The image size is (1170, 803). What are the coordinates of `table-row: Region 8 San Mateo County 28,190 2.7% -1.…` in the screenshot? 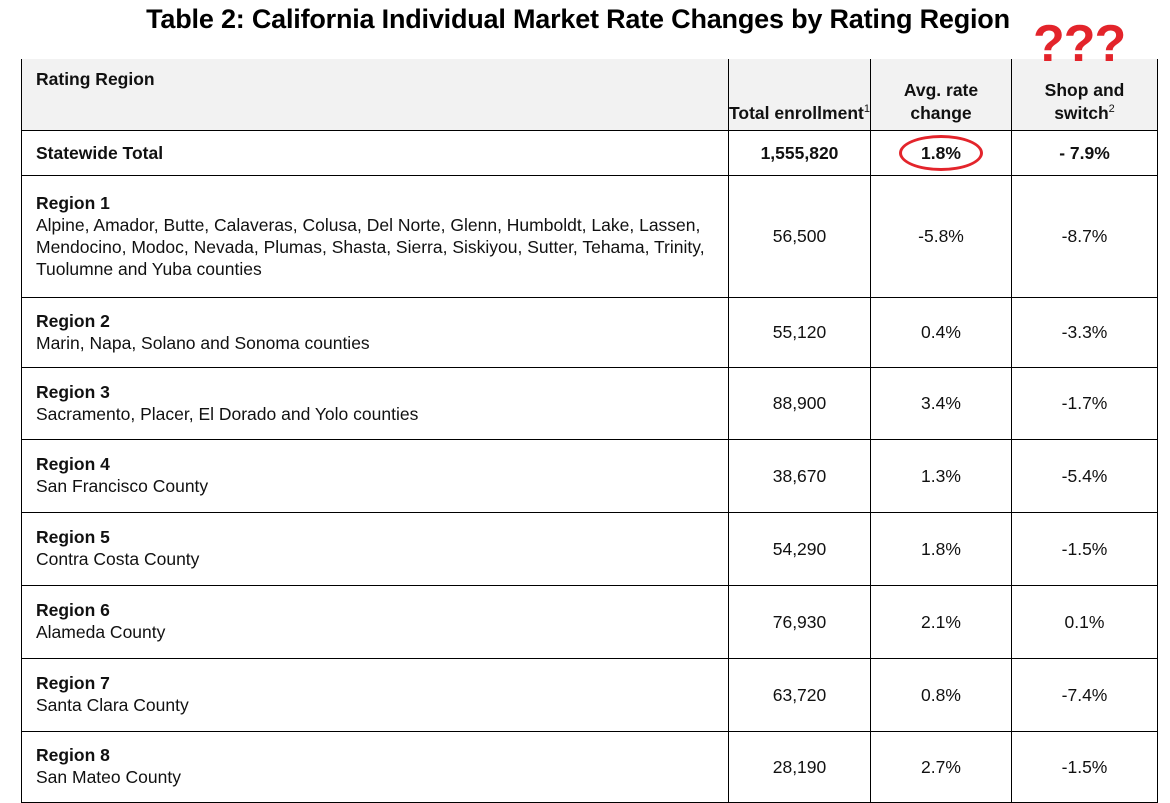 It's located at (589, 767).